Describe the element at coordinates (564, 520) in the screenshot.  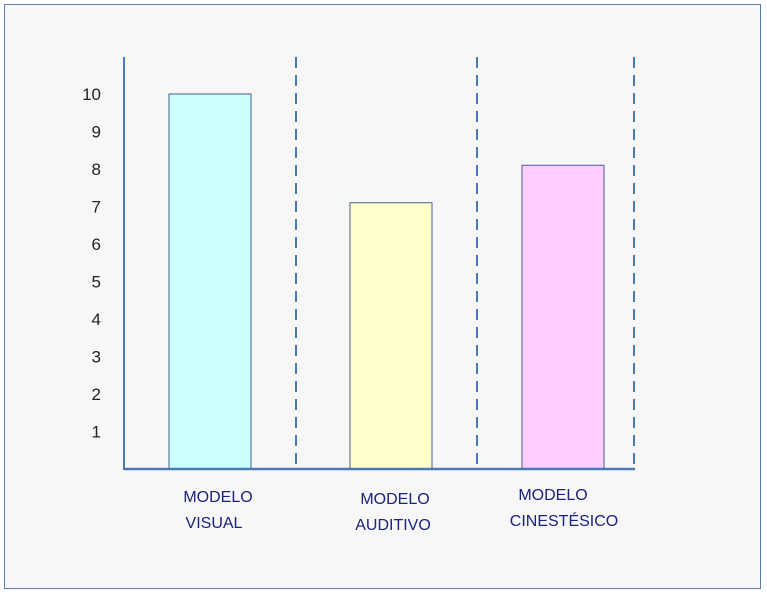
I see `category-label-3-line-2: CINESTÉSICO` at that location.